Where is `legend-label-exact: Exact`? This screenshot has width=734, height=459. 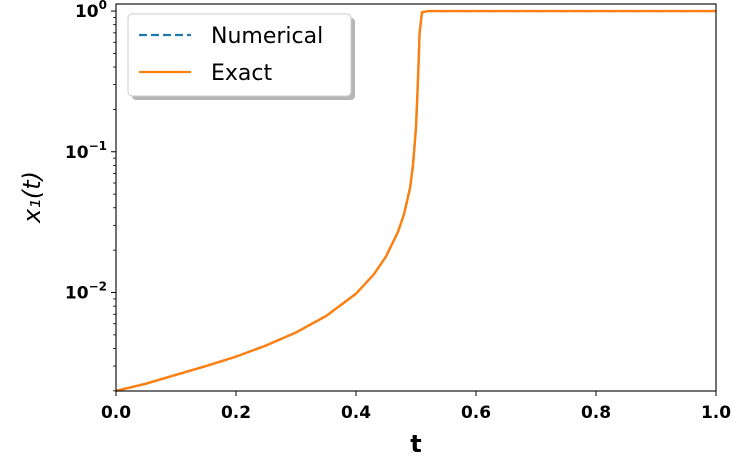
legend-label-exact: Exact is located at coordinates (241, 73).